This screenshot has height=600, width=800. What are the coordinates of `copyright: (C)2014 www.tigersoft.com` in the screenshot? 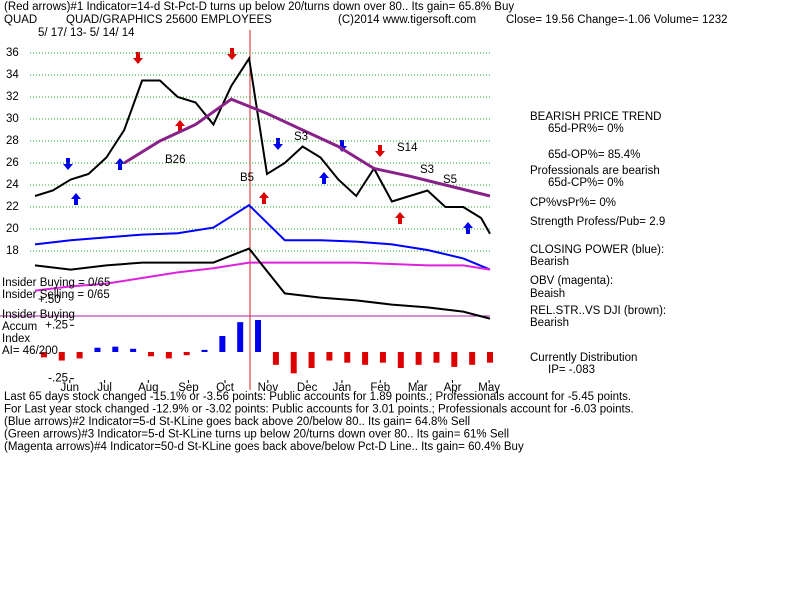 It's located at (407, 20).